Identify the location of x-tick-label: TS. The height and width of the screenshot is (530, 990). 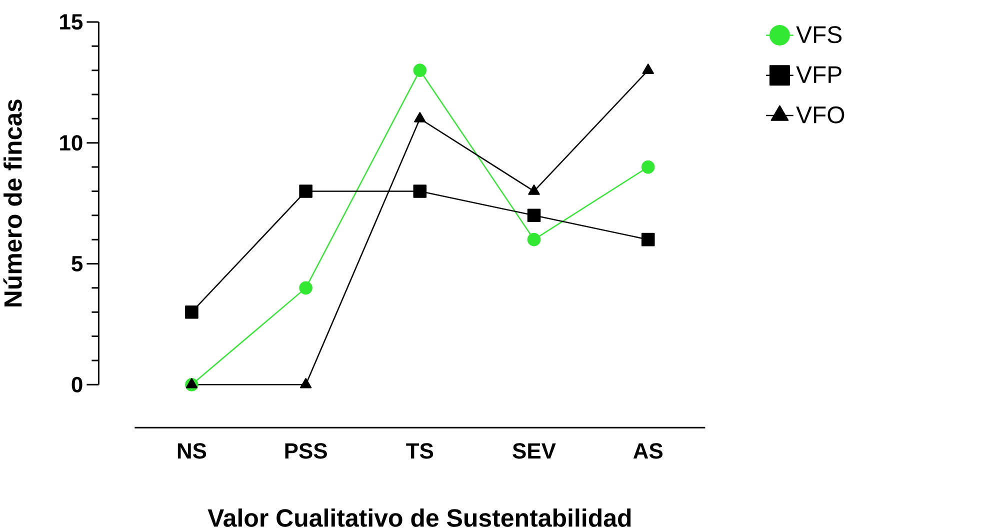
(420, 451).